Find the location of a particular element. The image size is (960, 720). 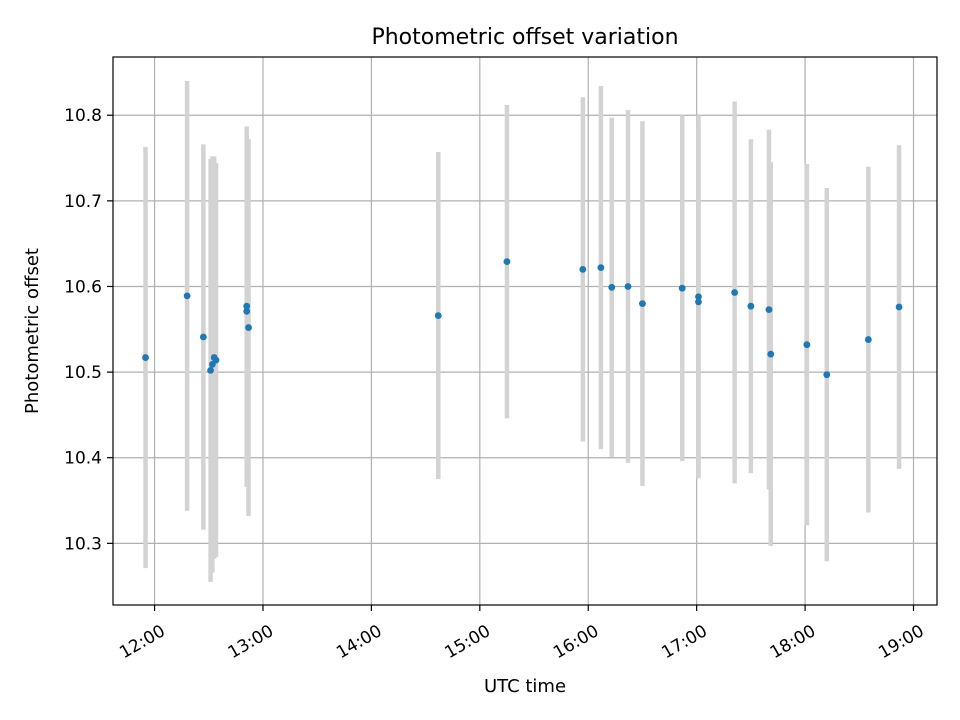

y-axis-ticks: 10.3 10.4 10.5 10.6 10.7 10.8 is located at coordinates (88, 330).